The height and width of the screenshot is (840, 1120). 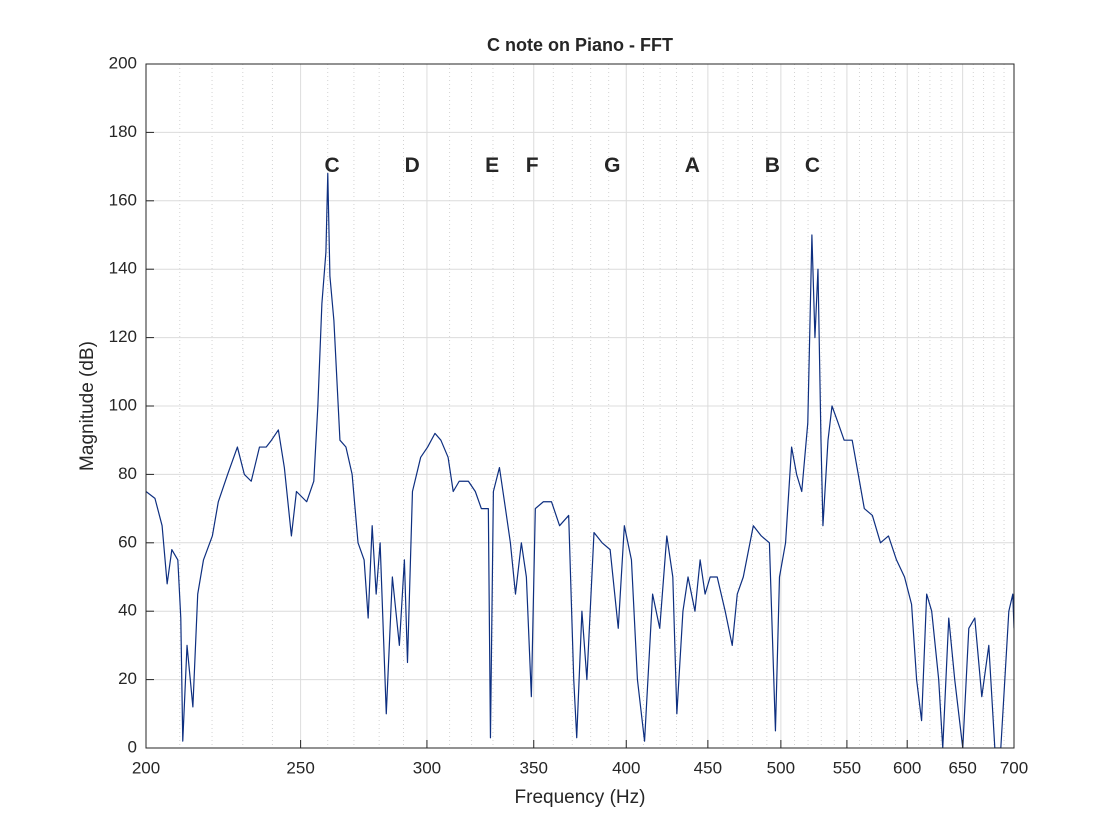 I want to click on x-tick-label: 600, so click(x=907, y=767).